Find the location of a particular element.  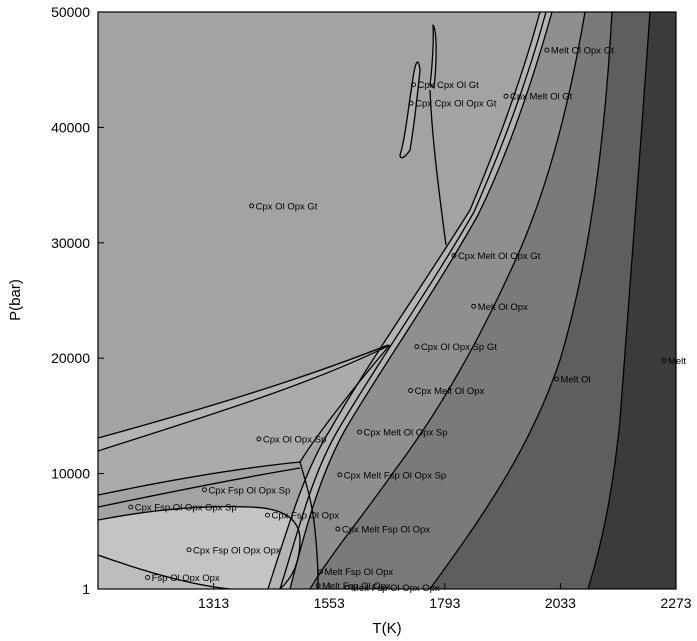

field-label: Cpx Melt Fsp Ol Opx is located at coordinates (386, 530).